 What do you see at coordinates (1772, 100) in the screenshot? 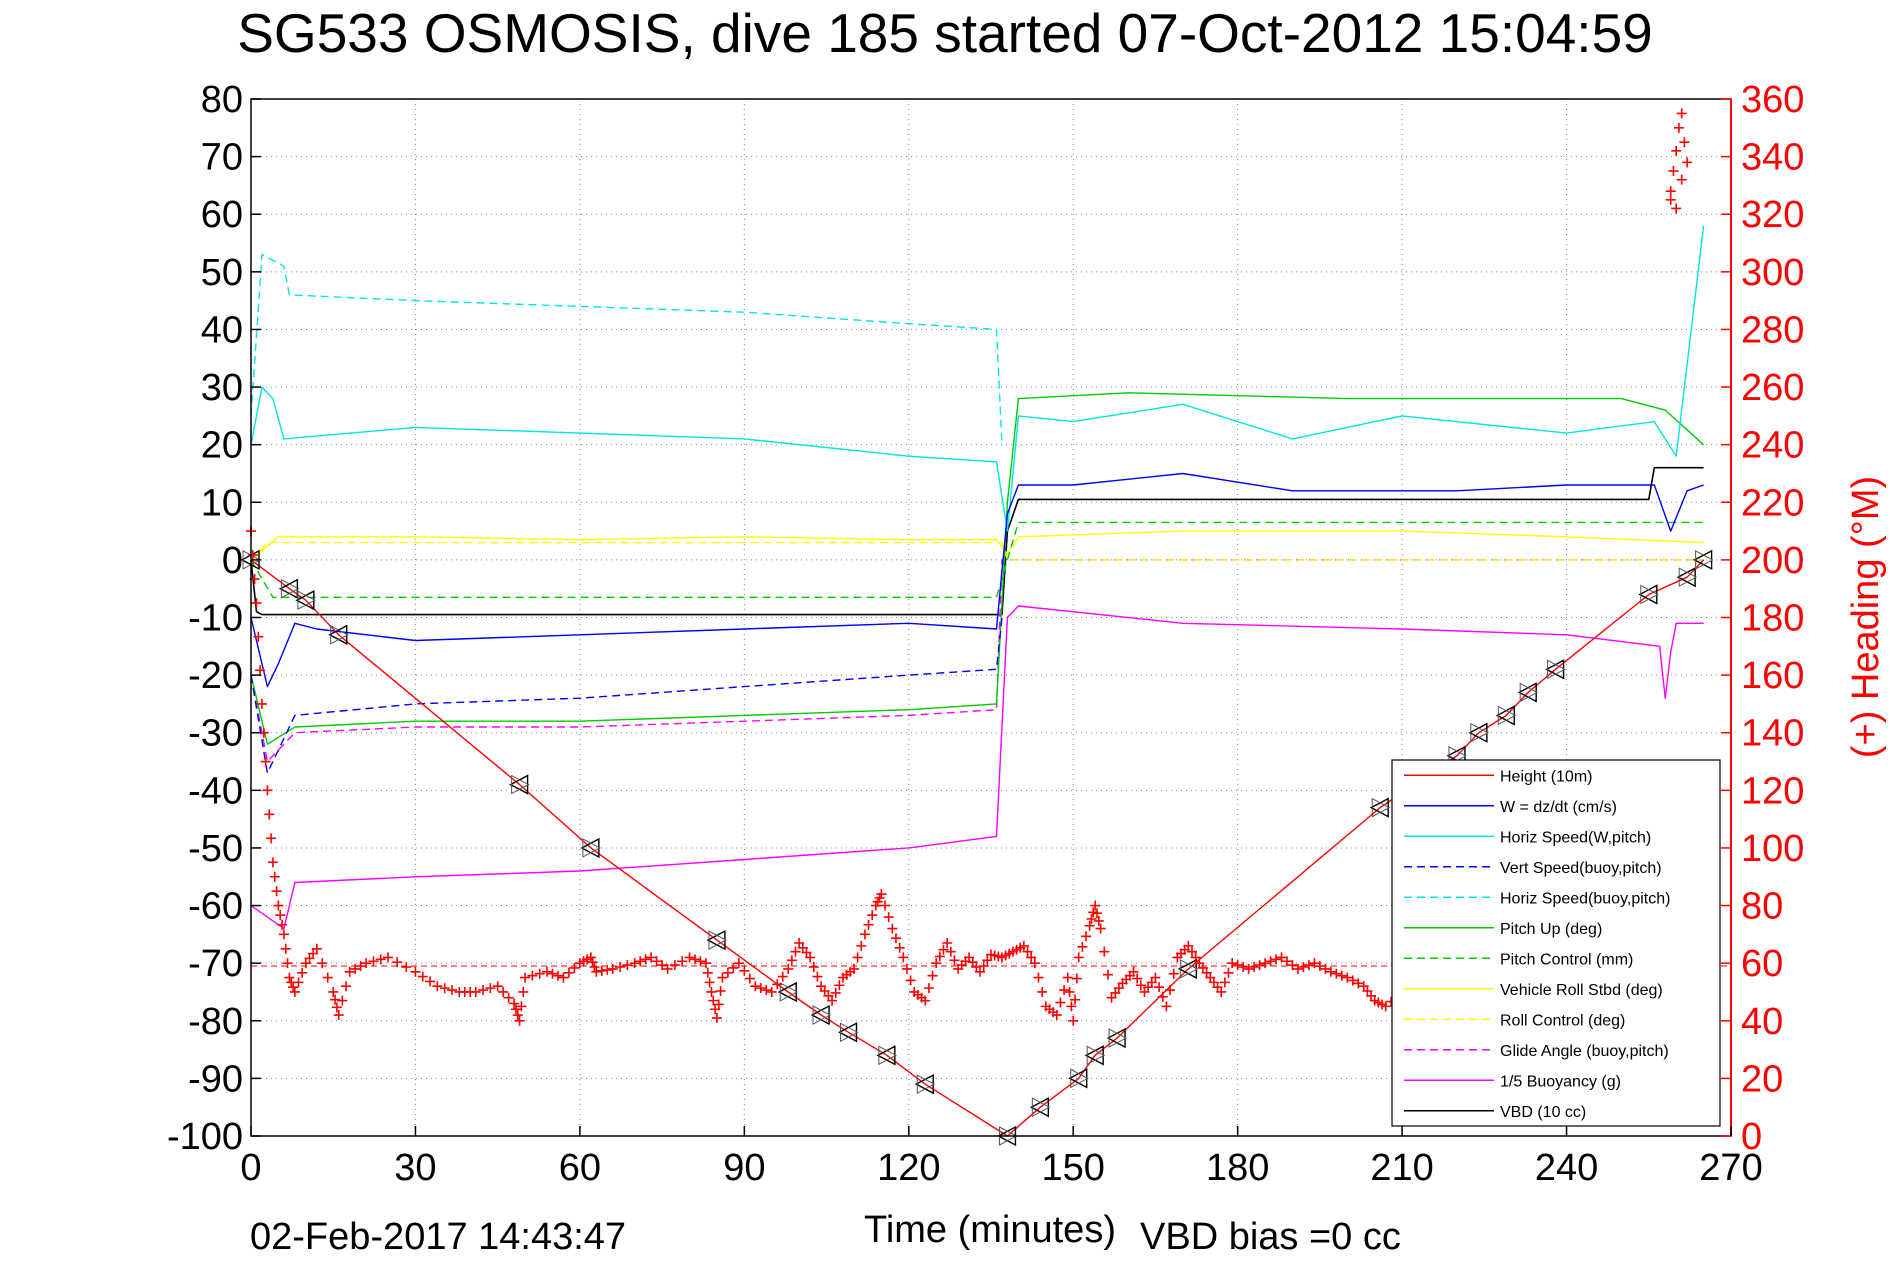
I see `right-tick-label: 360` at bounding box center [1772, 100].